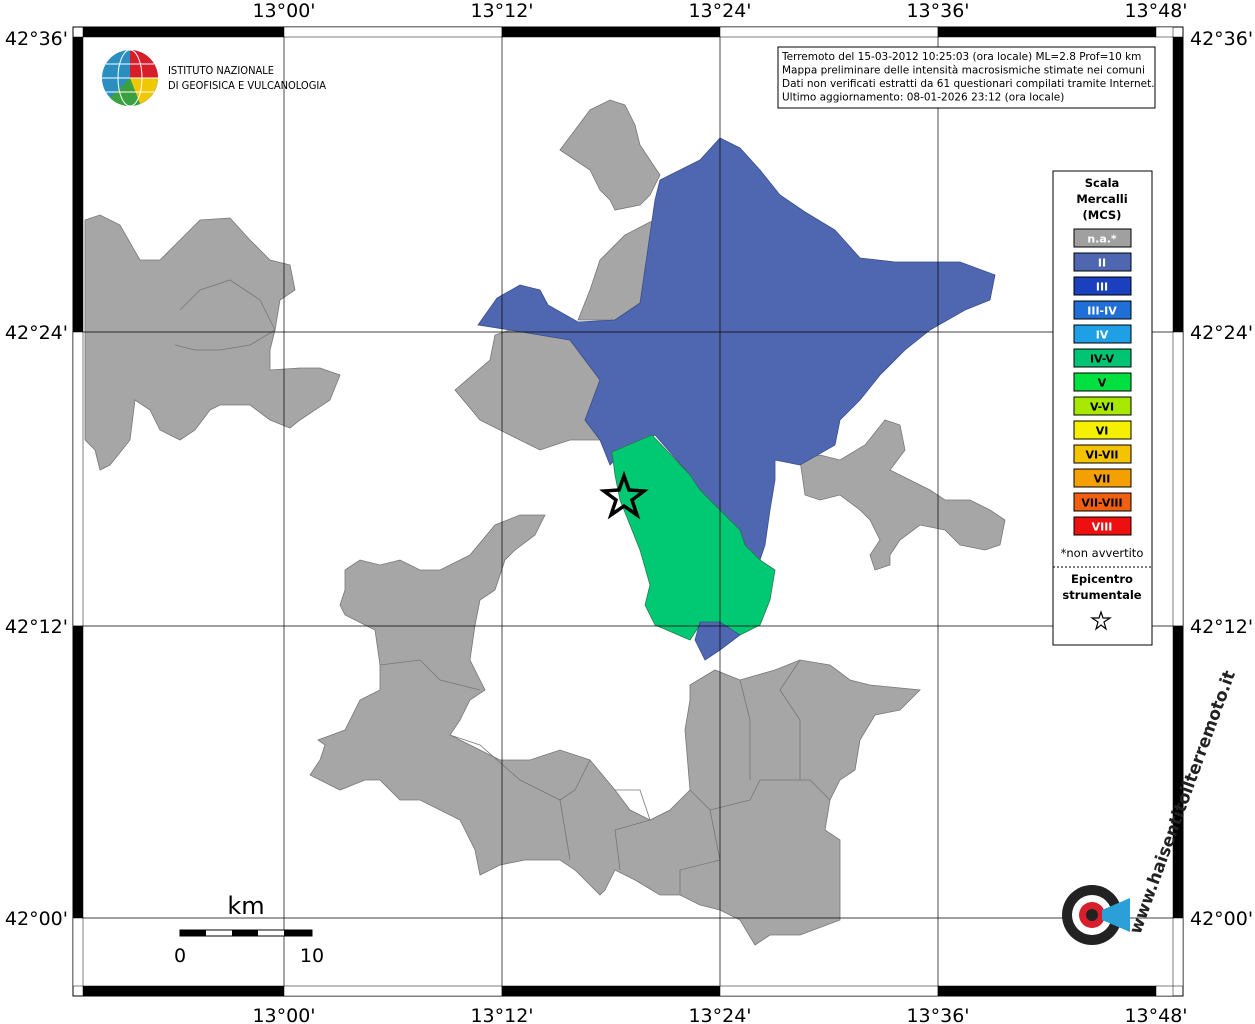 The height and width of the screenshot is (1024, 1255). I want to click on legend-label: III-IV, so click(1102, 311).